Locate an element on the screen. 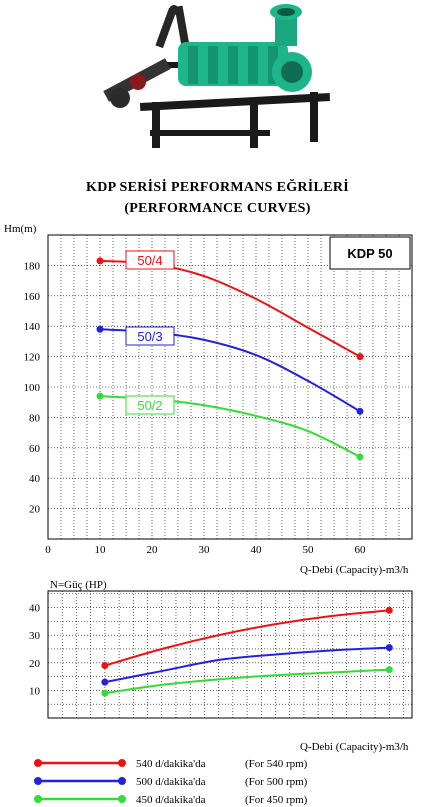 The width and height of the screenshot is (435, 807). head-x-tick: 40 is located at coordinates (257, 550).